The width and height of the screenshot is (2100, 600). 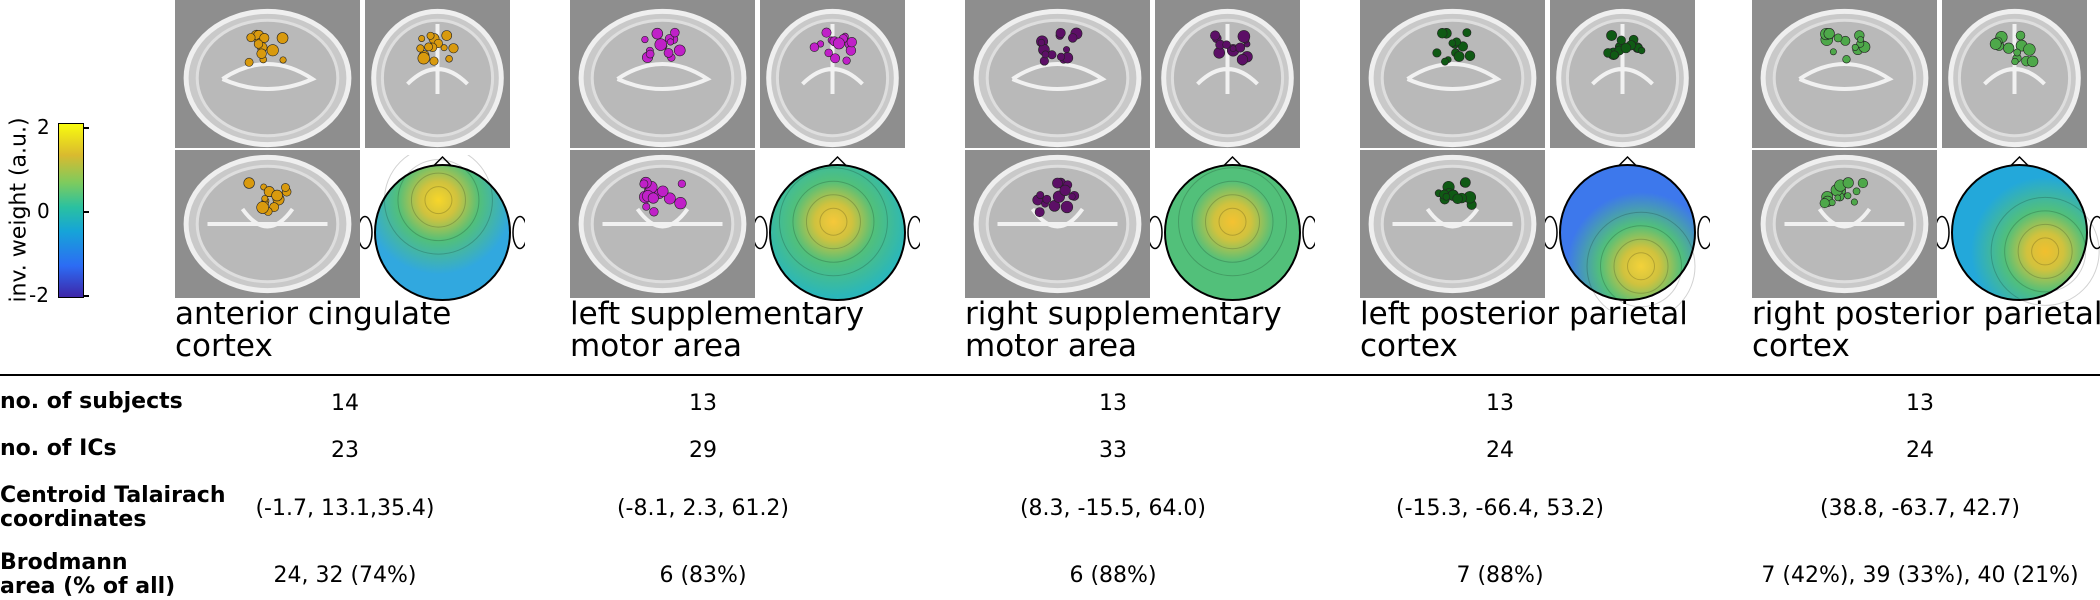 I want to click on table-cell: 23, so click(x=345, y=450).